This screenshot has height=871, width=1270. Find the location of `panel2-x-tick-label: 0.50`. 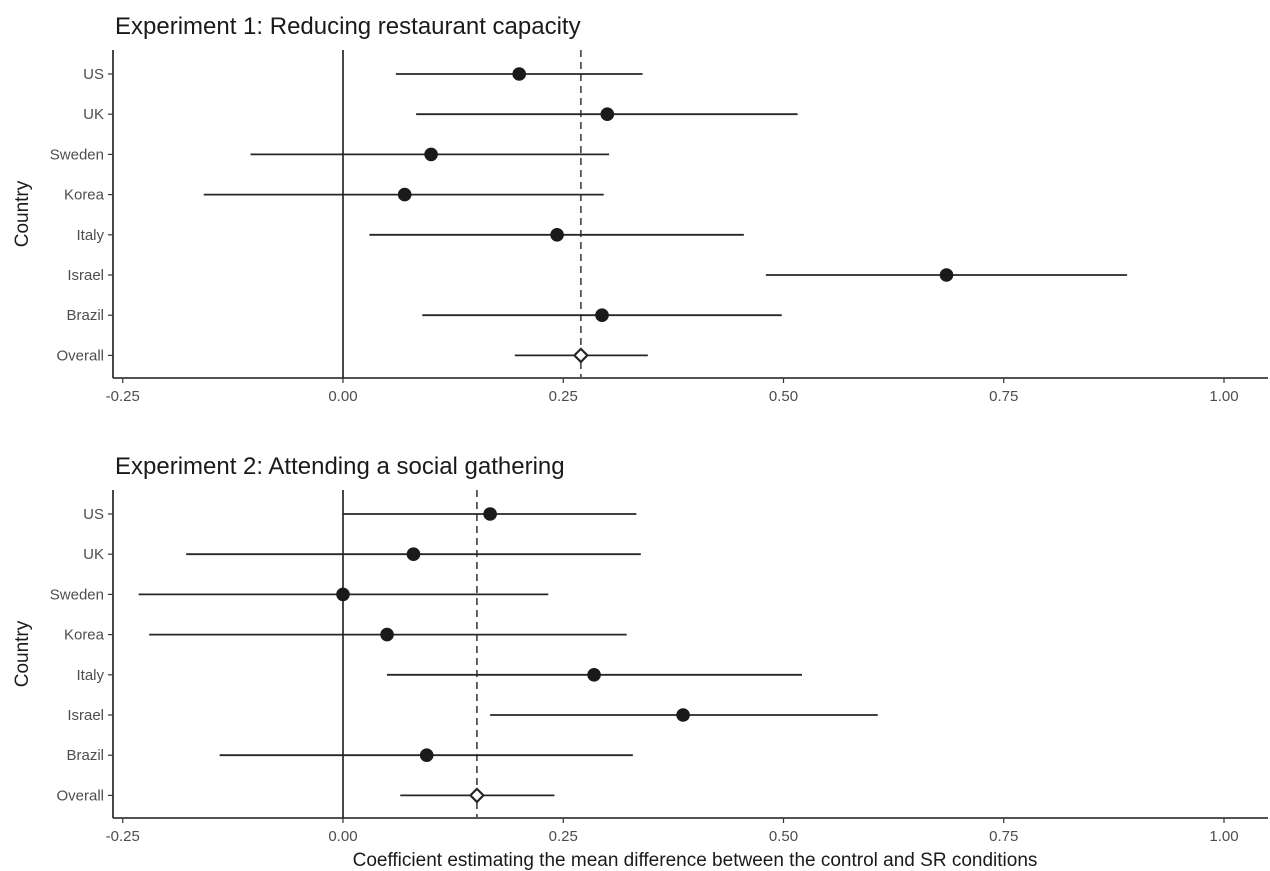

panel2-x-tick-label: 0.50 is located at coordinates (783, 836).